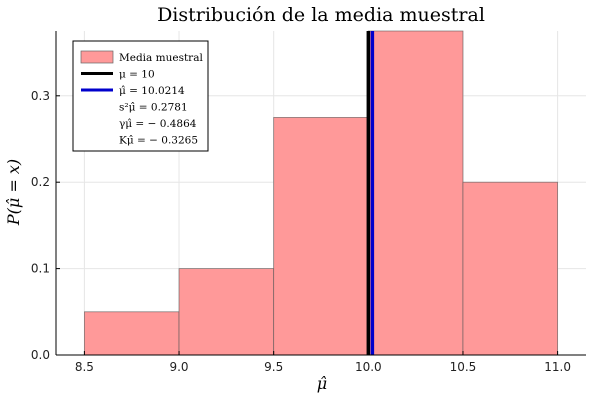 The height and width of the screenshot is (400, 600). Describe the element at coordinates (13, 192) in the screenshot. I see `y-axis-label: P(μ̂ = x)` at that location.